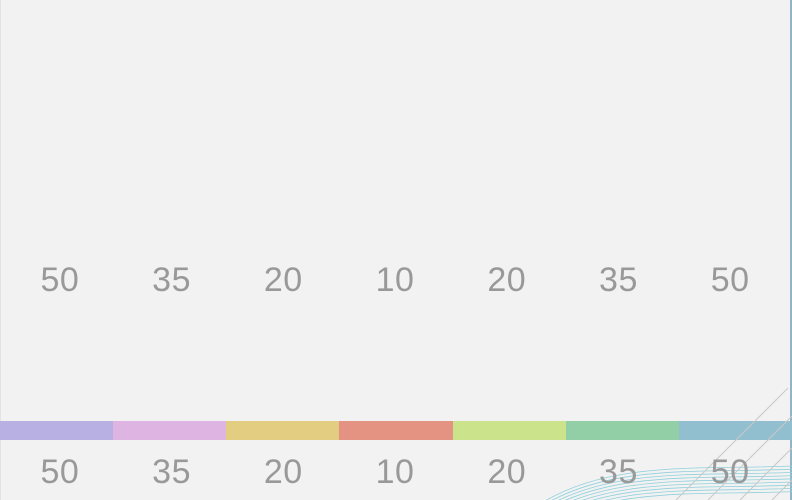 The height and width of the screenshot is (500, 792). What do you see at coordinates (283, 430) in the screenshot?
I see `color-swatch-yellow` at bounding box center [283, 430].